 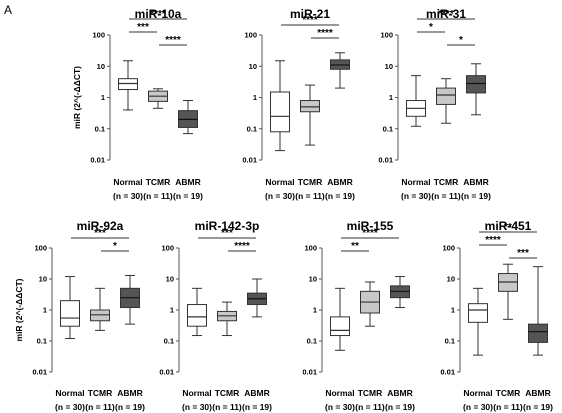 I want to click on chart-title: miR-10a, so click(x=158, y=14).